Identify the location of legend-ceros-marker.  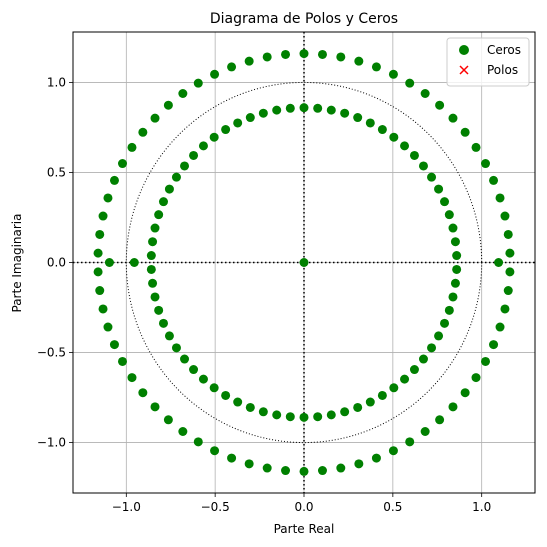
(464, 50).